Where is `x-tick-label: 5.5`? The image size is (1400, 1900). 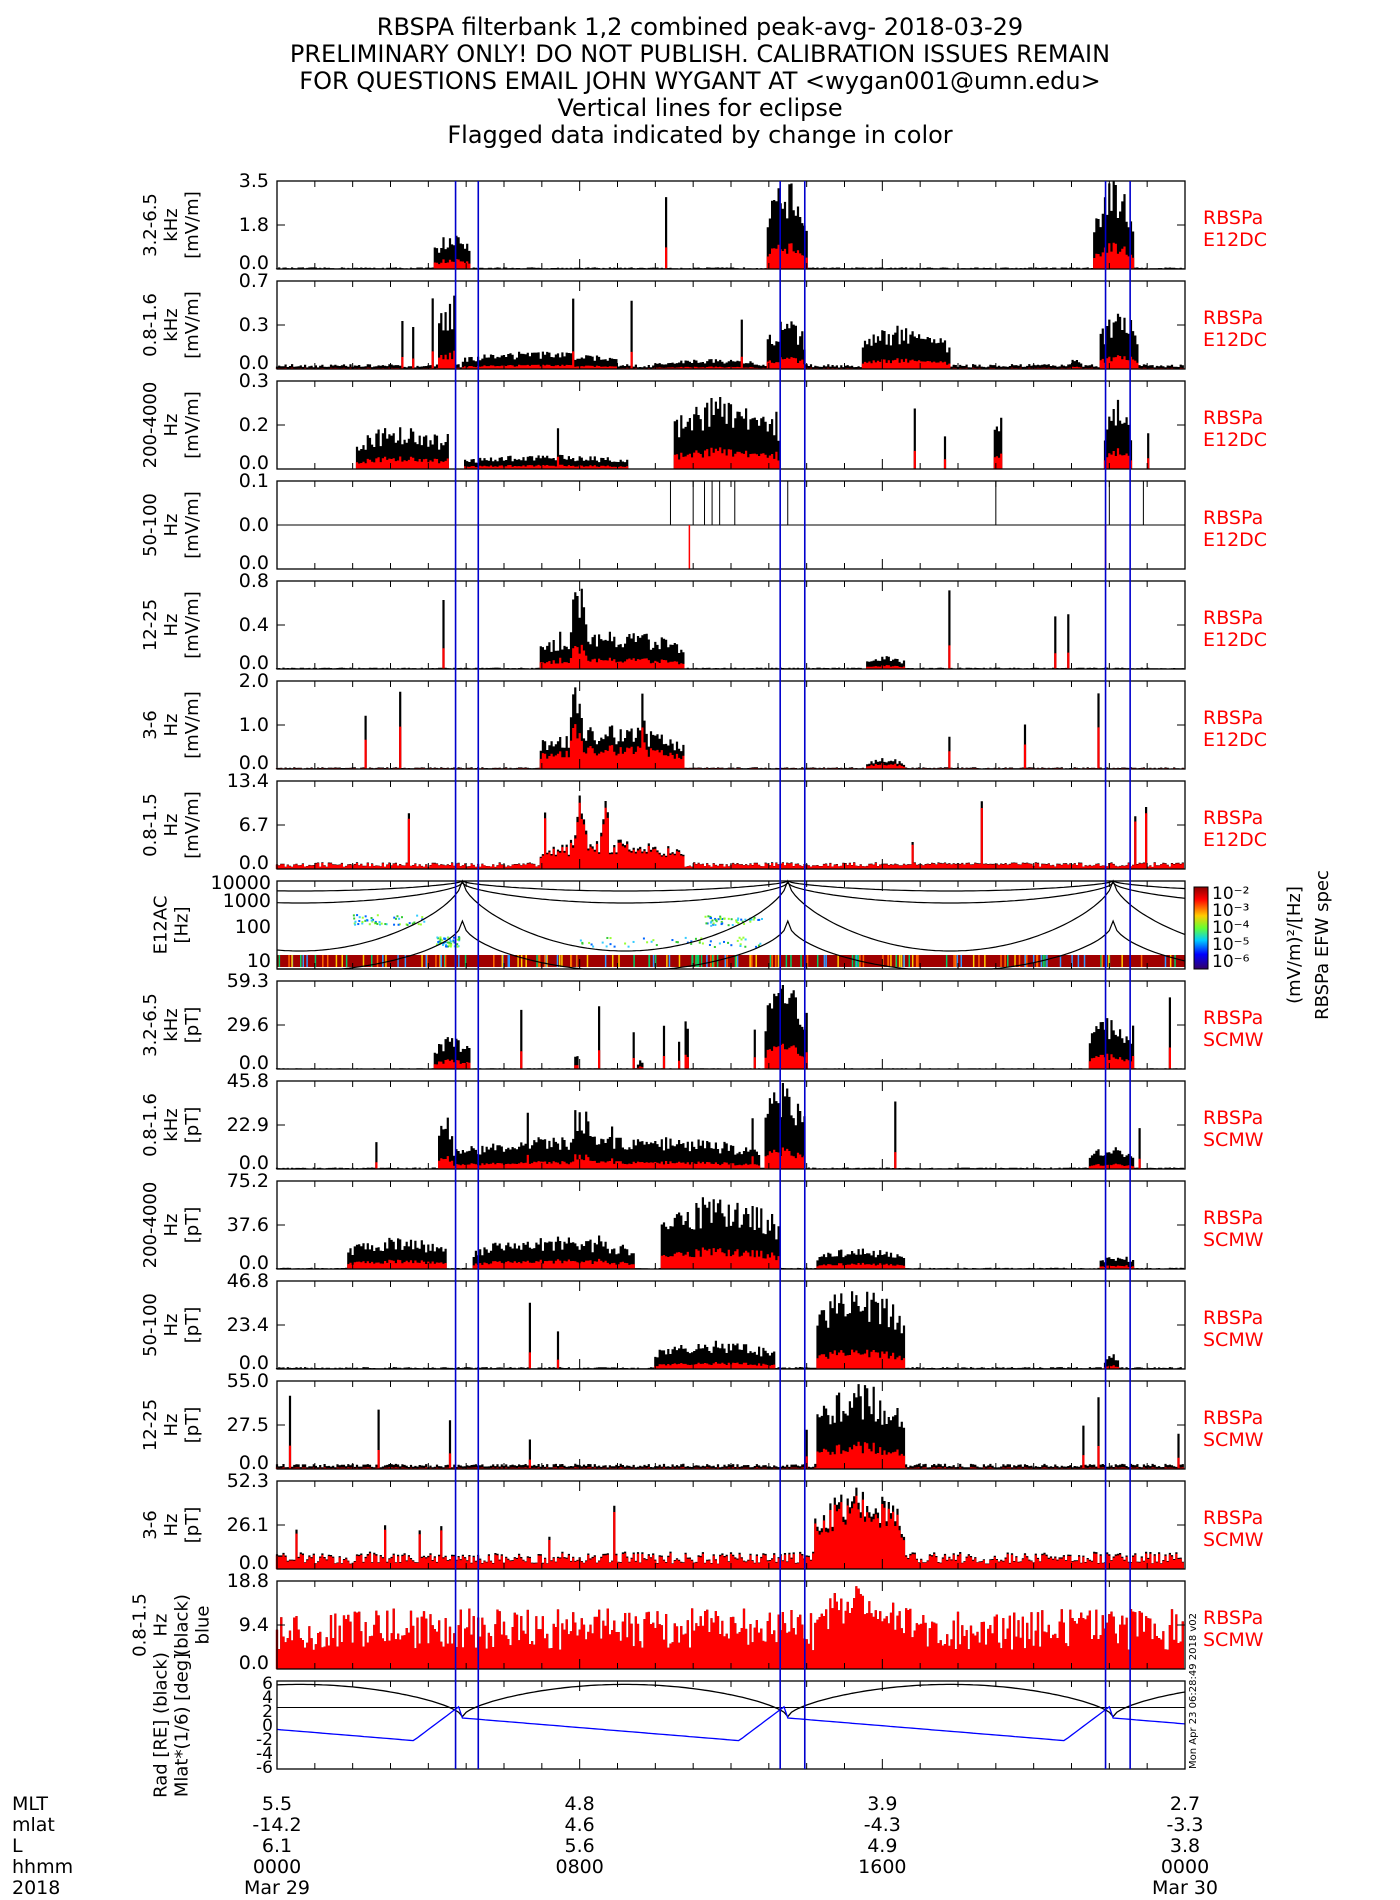
x-tick-label: 5.5 is located at coordinates (277, 1804).